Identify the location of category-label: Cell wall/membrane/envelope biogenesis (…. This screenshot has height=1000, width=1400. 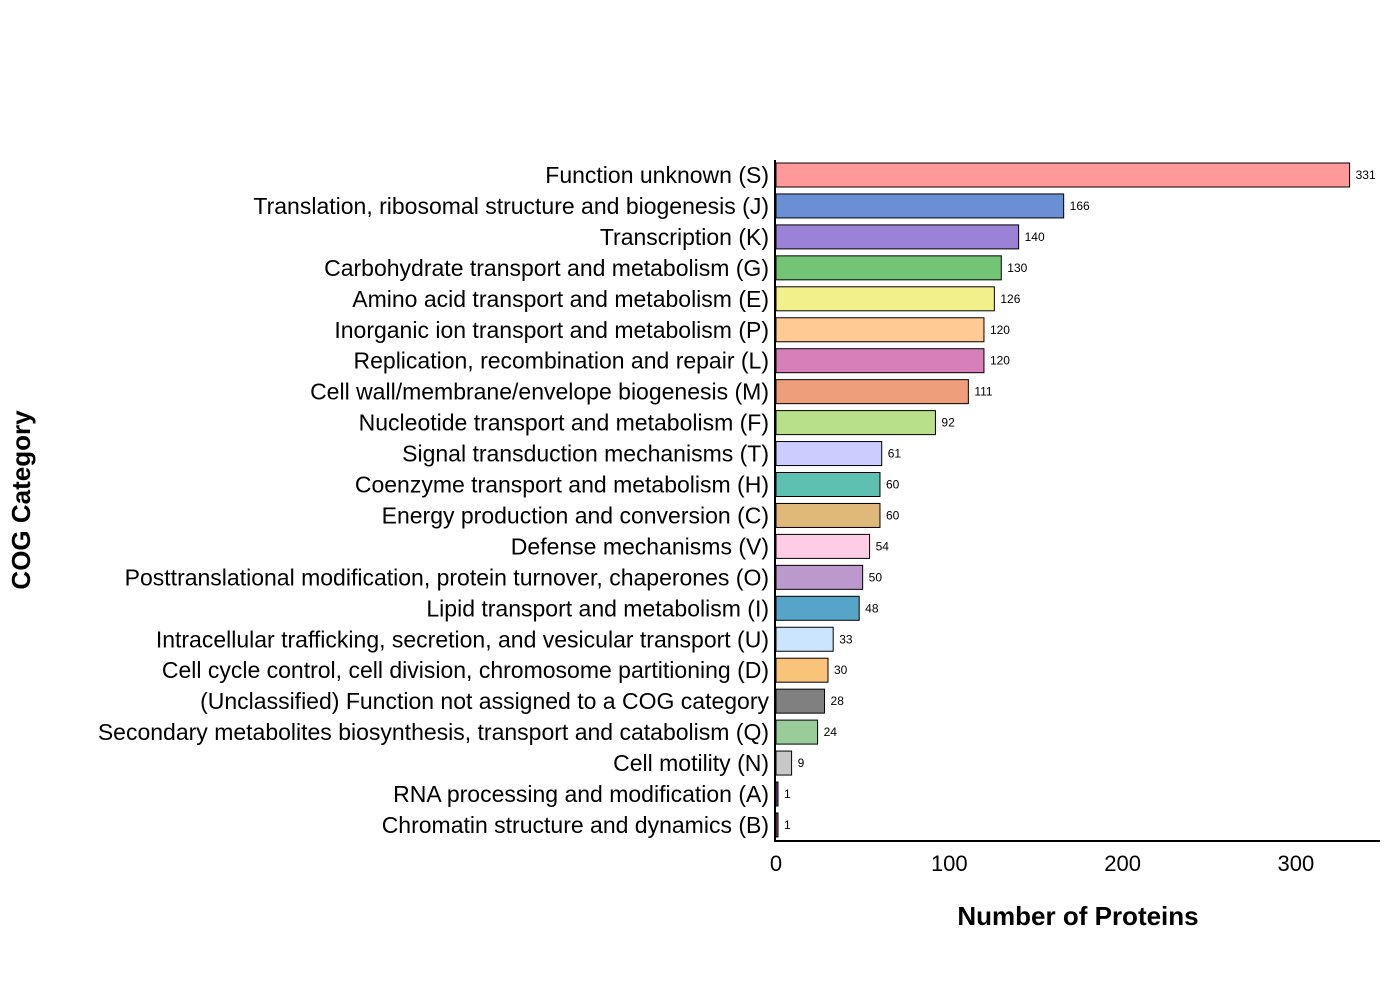
(539, 392).